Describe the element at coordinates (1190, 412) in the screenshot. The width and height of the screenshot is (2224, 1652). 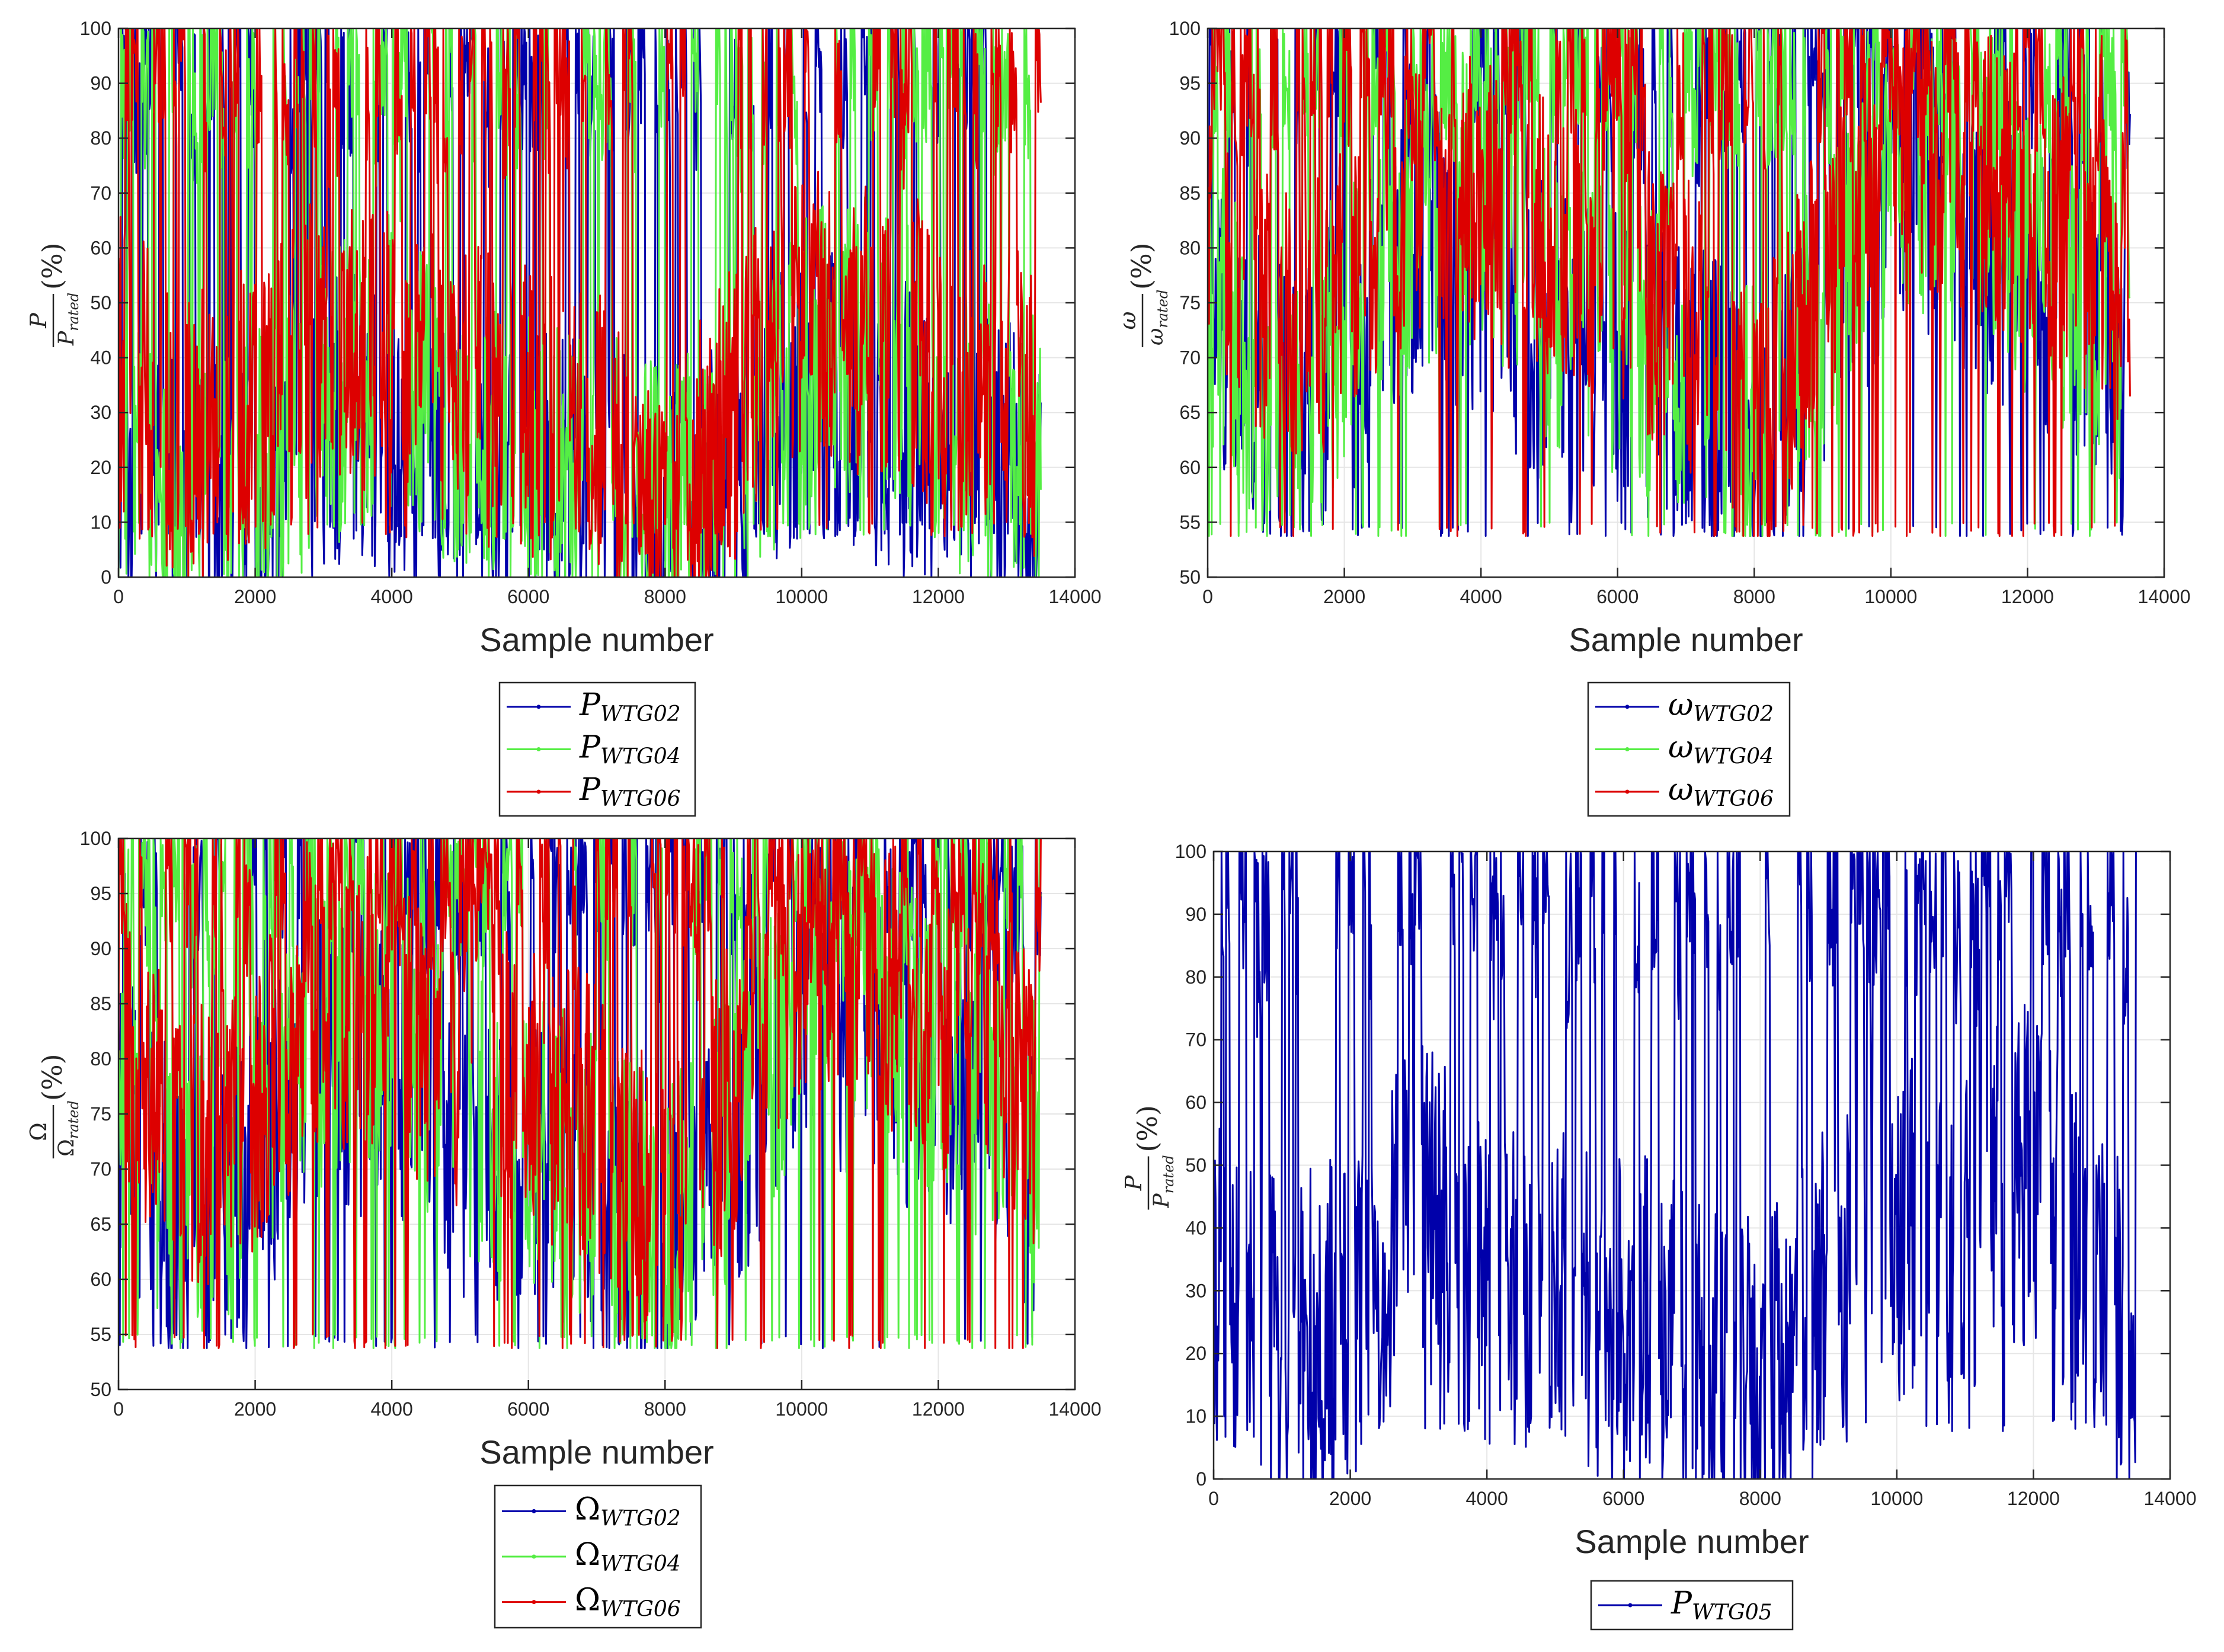
I see `y-tick-label: 65` at that location.